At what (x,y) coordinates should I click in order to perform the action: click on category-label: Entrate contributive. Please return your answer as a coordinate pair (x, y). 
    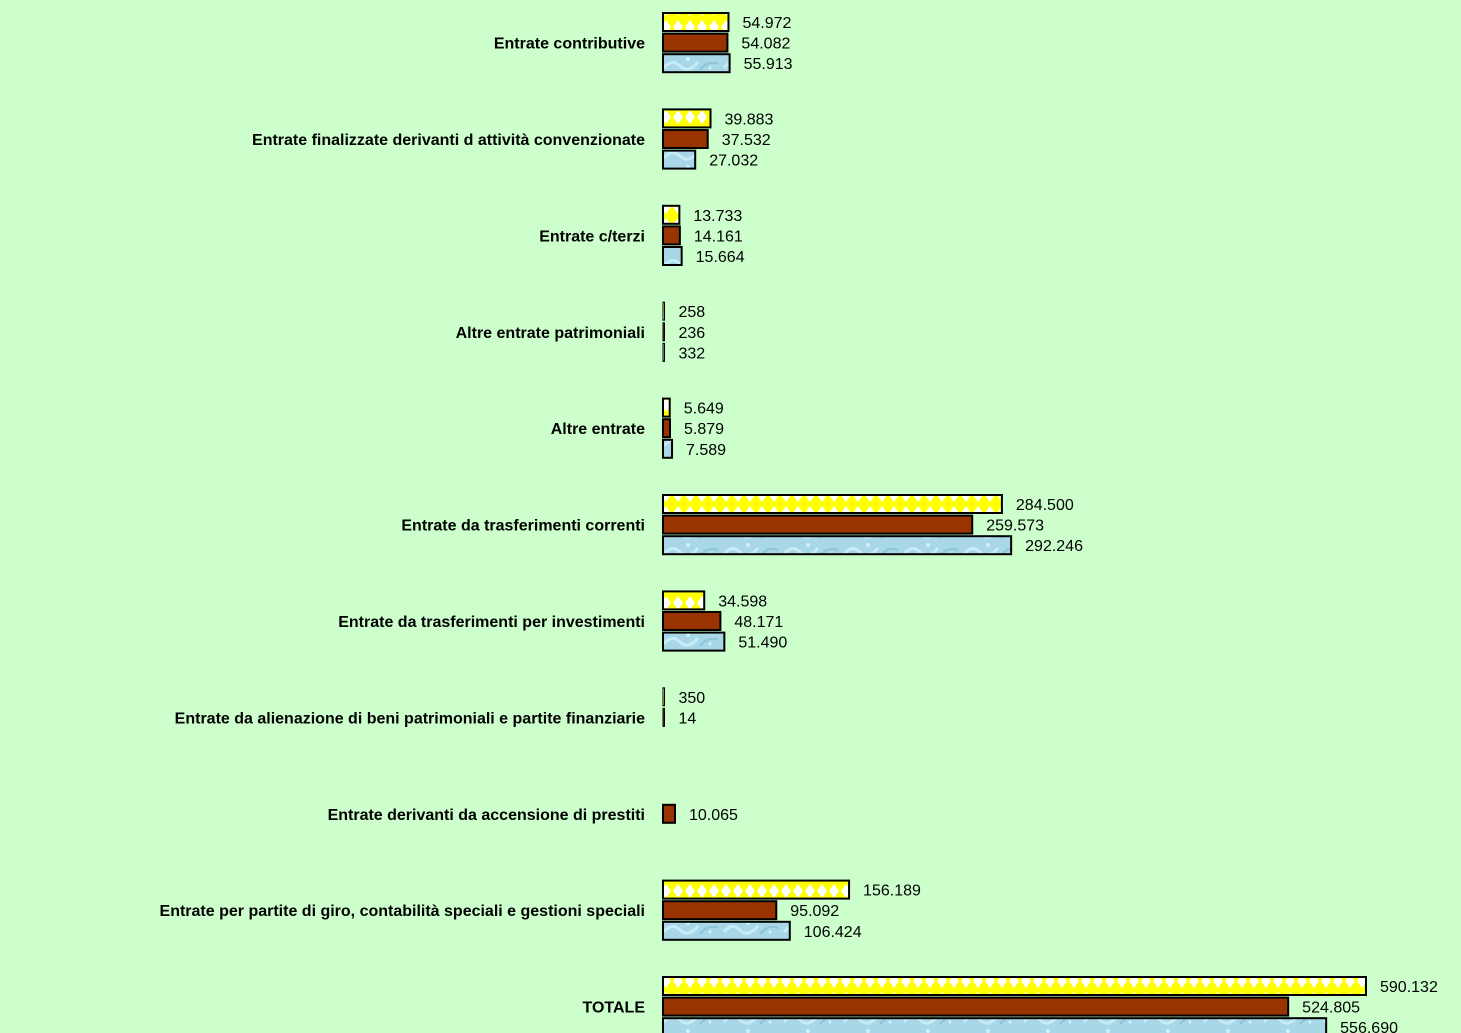
    Looking at the image, I should click on (569, 44).